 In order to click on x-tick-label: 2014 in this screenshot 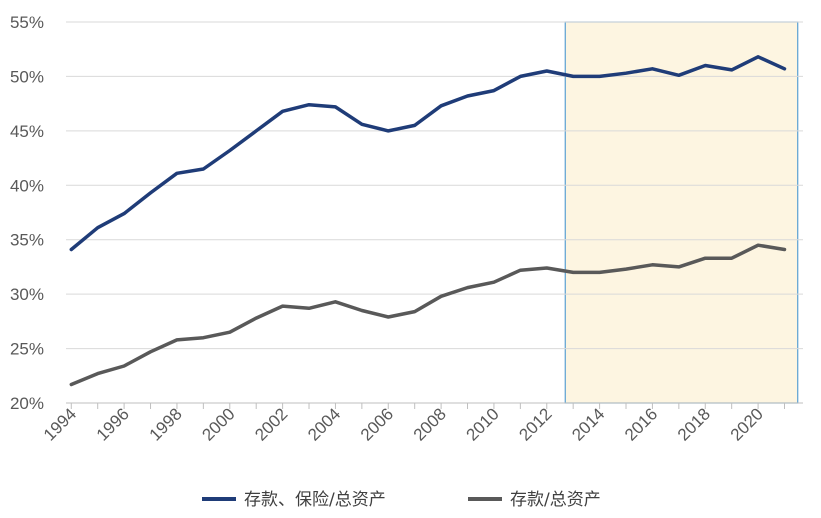, I will do `click(588, 424)`.